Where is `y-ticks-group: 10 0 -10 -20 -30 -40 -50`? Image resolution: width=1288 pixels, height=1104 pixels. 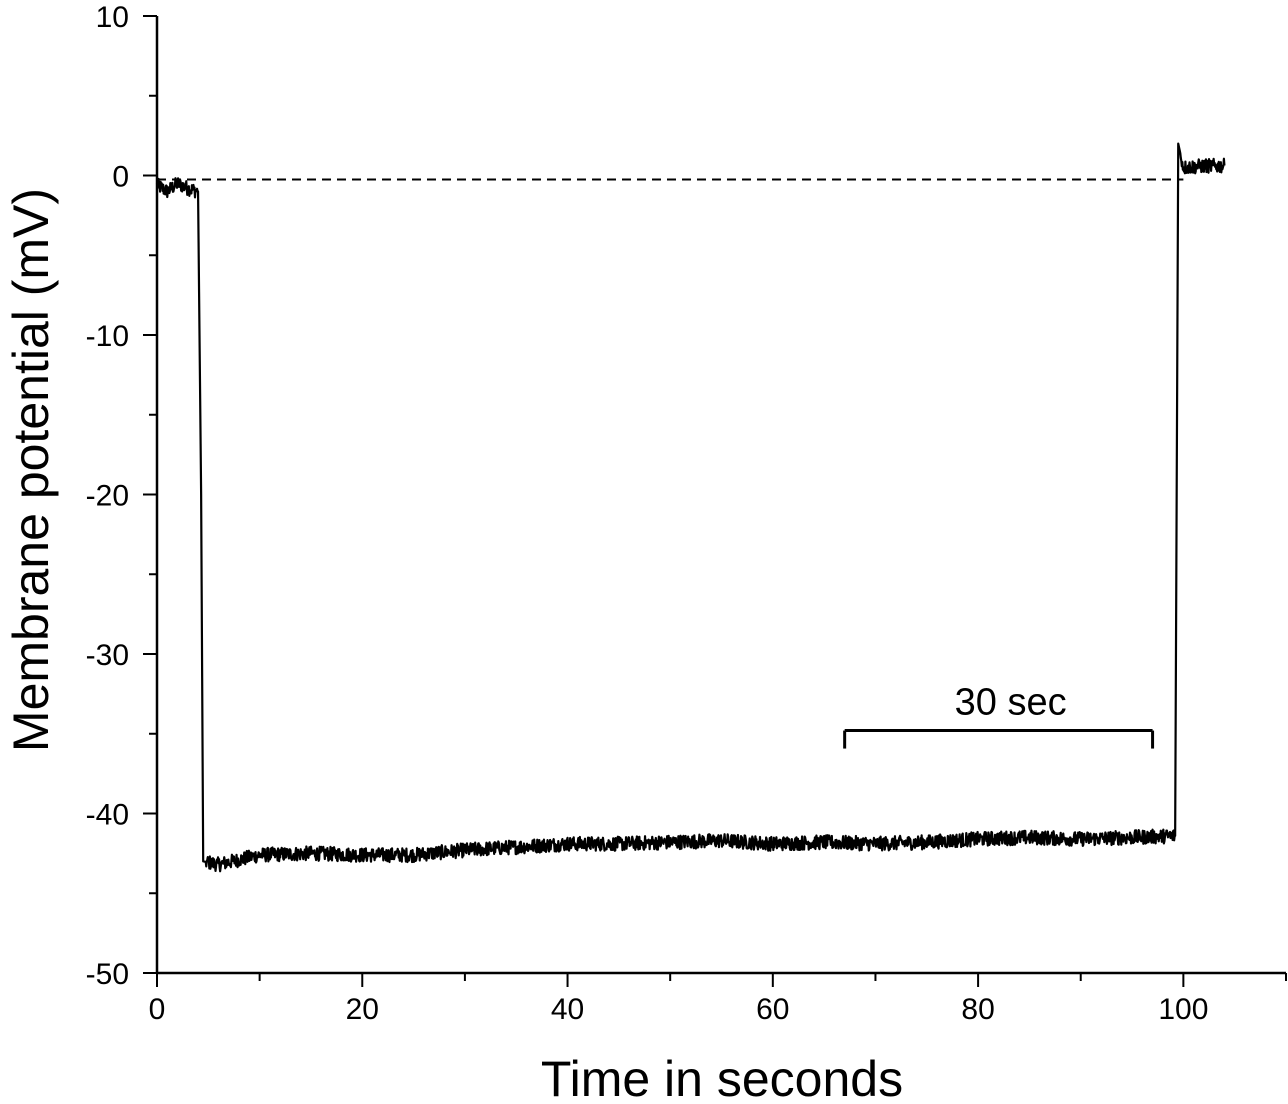 y-ticks-group: 10 0 -10 -20 -30 -40 -50 is located at coordinates (121, 496).